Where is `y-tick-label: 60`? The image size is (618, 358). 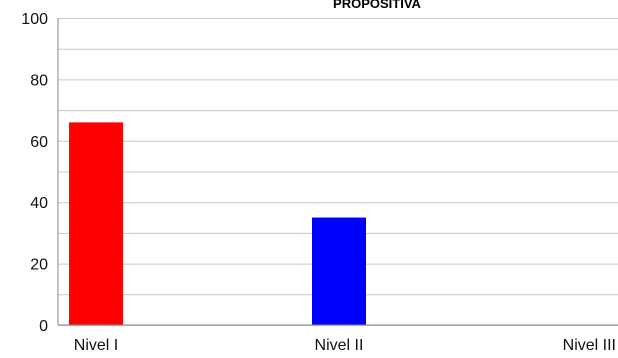 y-tick-label: 60 is located at coordinates (39, 142).